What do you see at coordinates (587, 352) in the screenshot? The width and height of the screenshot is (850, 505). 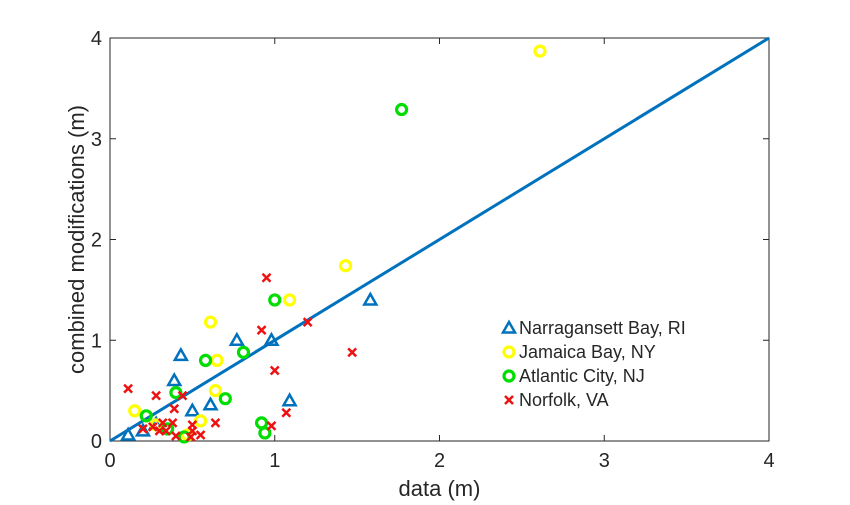 I see `legend-entry-label: Jamaica Bay, NY` at bounding box center [587, 352].